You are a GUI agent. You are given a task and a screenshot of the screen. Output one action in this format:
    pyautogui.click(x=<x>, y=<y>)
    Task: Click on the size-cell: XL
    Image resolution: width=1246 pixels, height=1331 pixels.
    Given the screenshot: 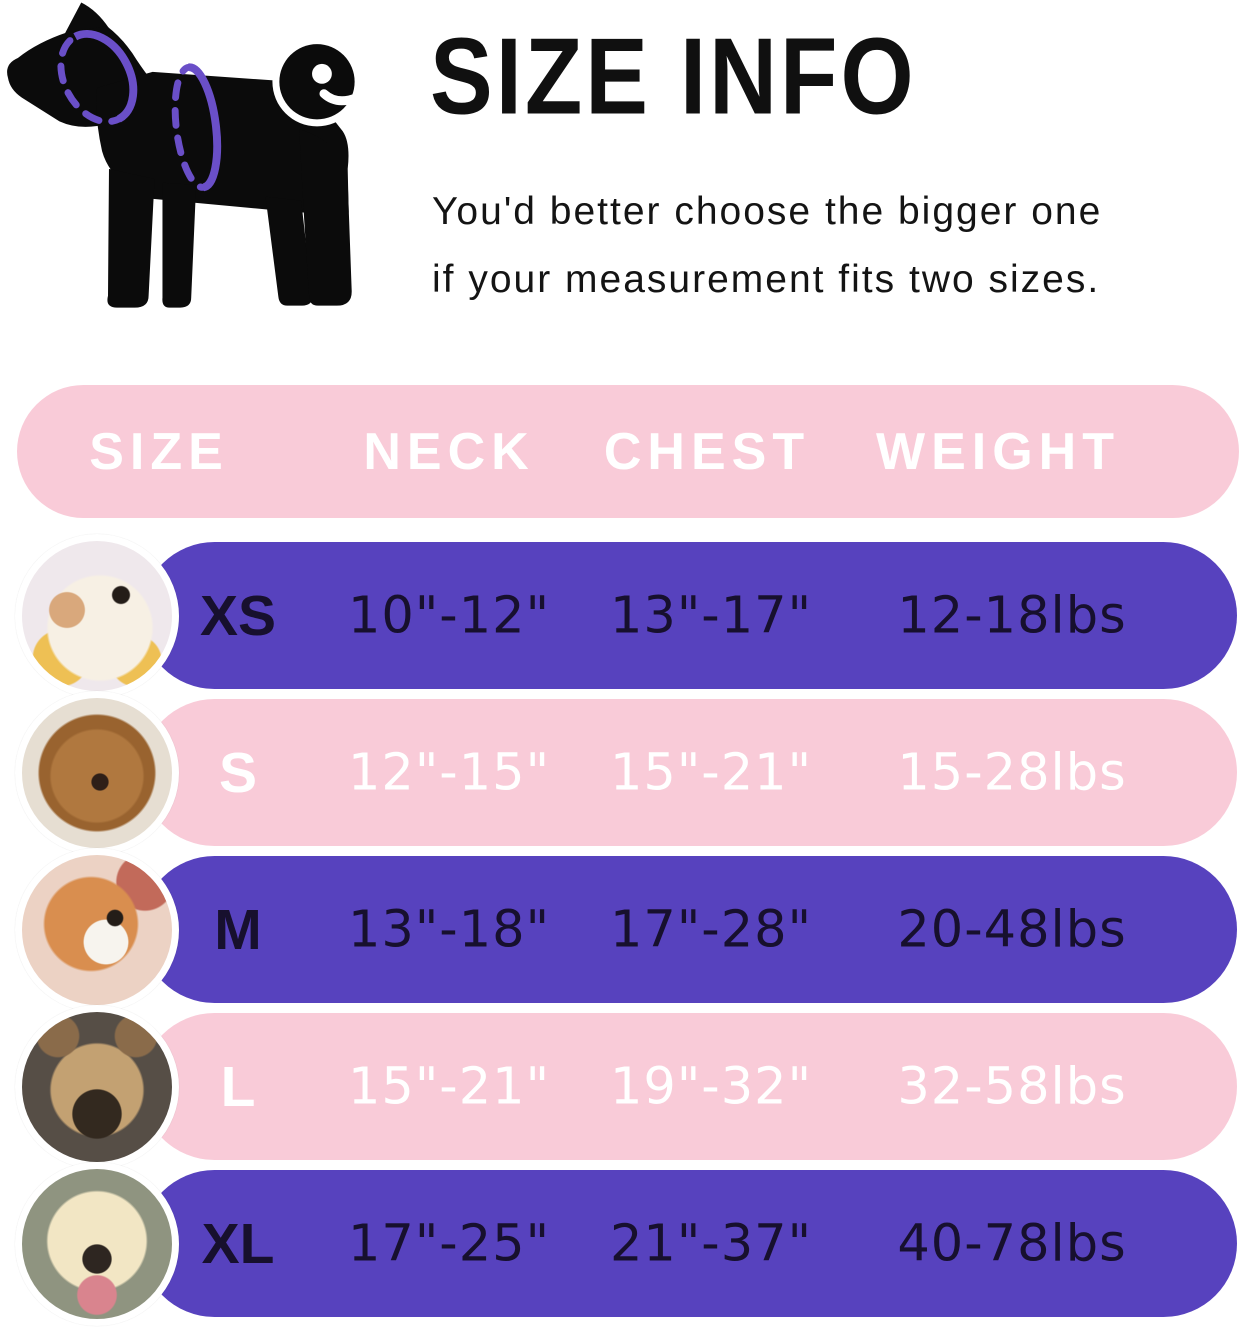 What is the action you would take?
    pyautogui.click(x=238, y=1243)
    